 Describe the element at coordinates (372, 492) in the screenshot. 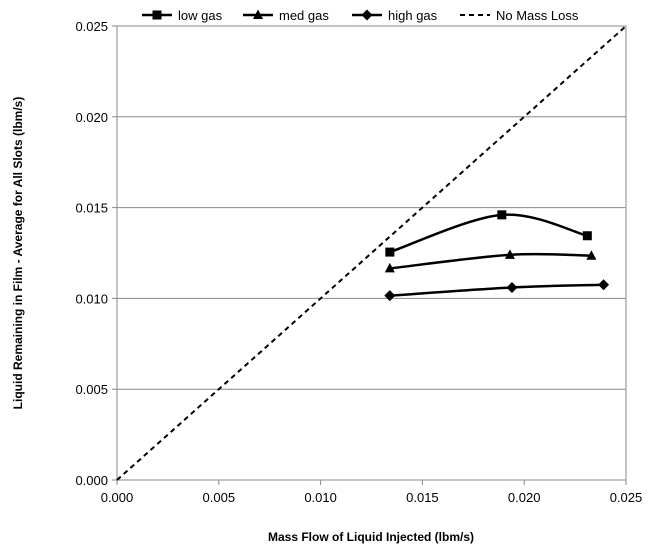

I see `x-axis-ticks: 0.000 0.005 0.010 0.015 0.020 0.025` at that location.